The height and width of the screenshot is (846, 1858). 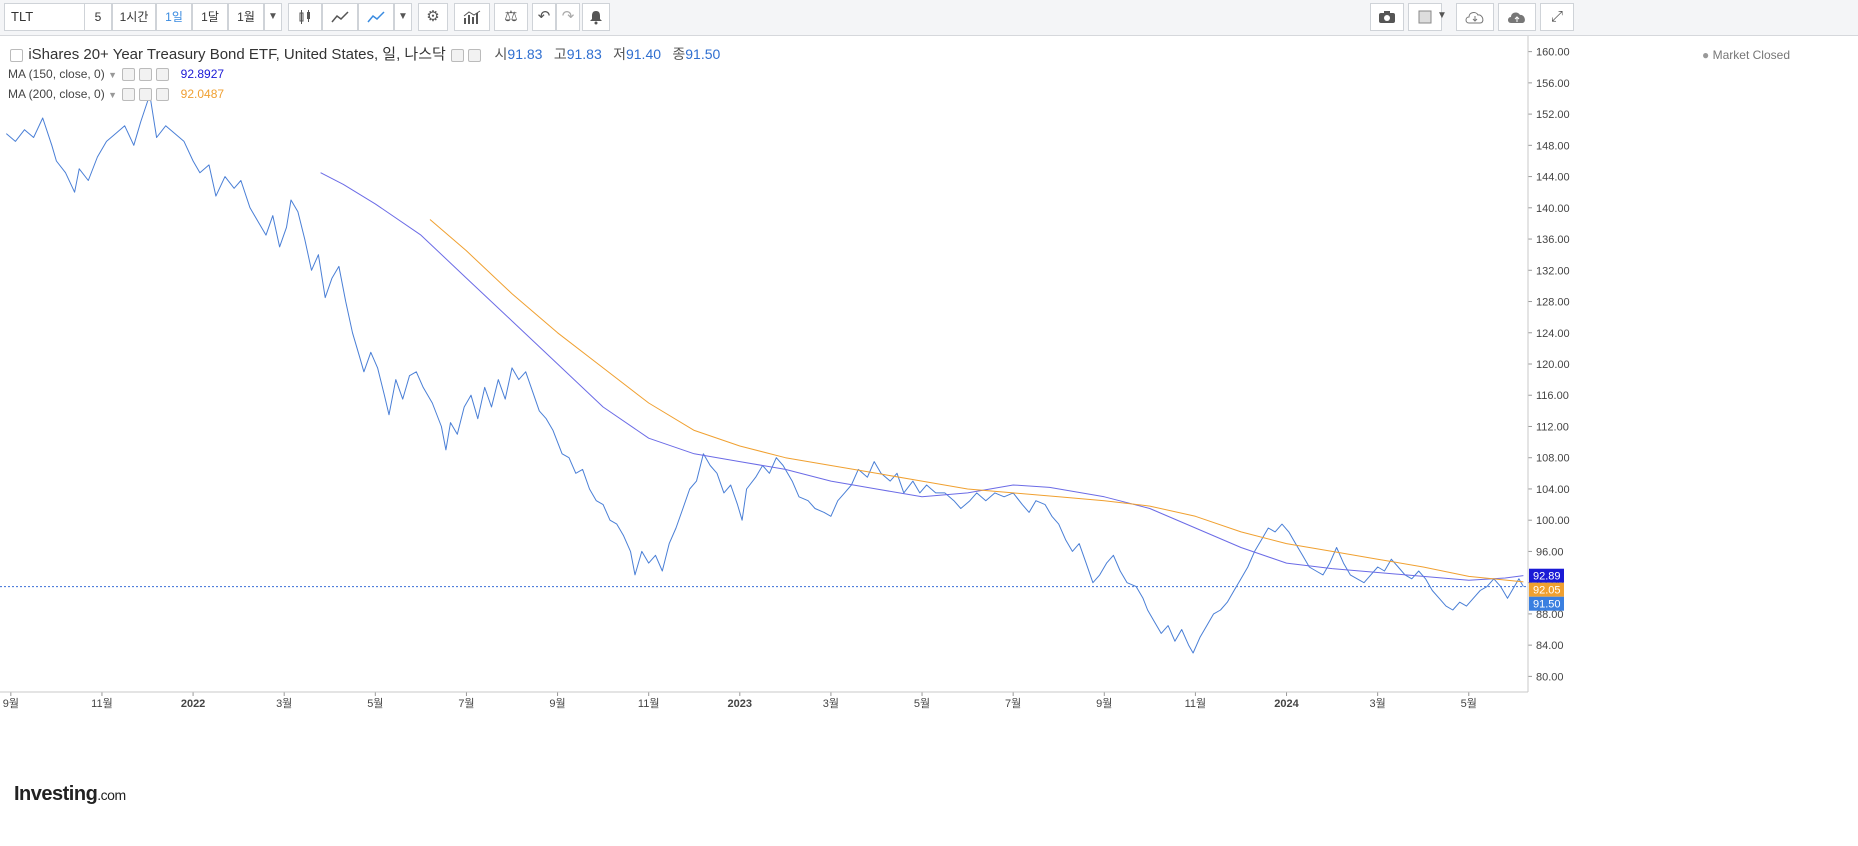 What do you see at coordinates (525, 54) in the screenshot?
I see `open-value: 91.83` at bounding box center [525, 54].